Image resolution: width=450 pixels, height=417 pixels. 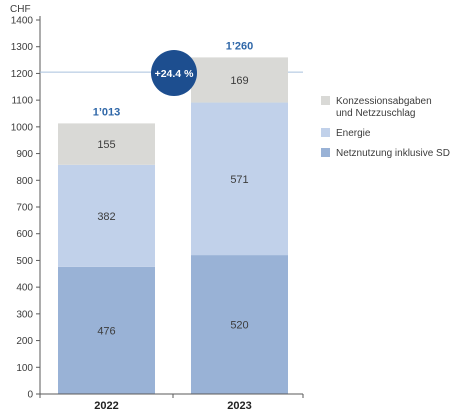 I want to click on y-tick-label: 1400, so click(x=22, y=21).